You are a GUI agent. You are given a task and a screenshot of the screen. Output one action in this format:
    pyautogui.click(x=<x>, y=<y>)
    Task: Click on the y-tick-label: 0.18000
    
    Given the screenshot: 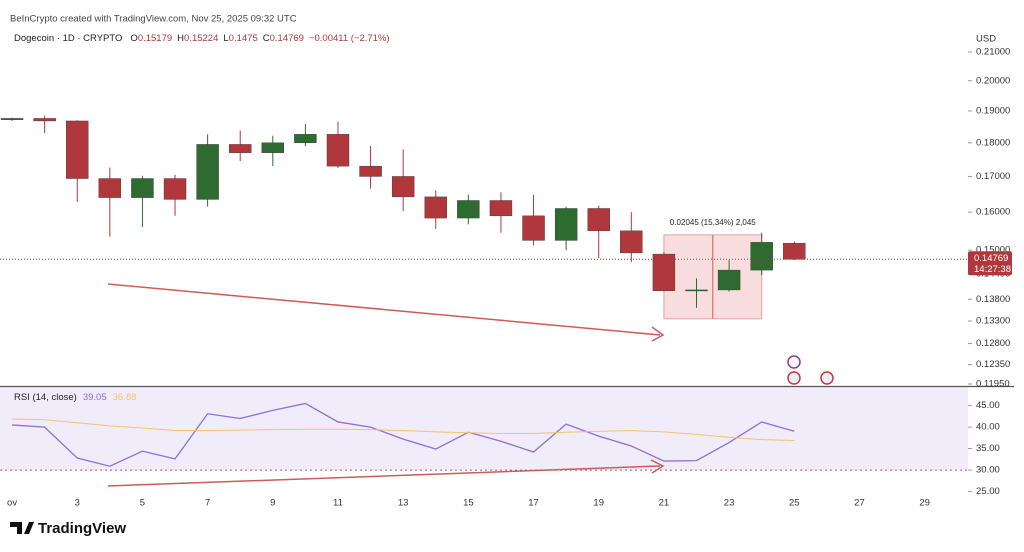 What is the action you would take?
    pyautogui.click(x=993, y=142)
    